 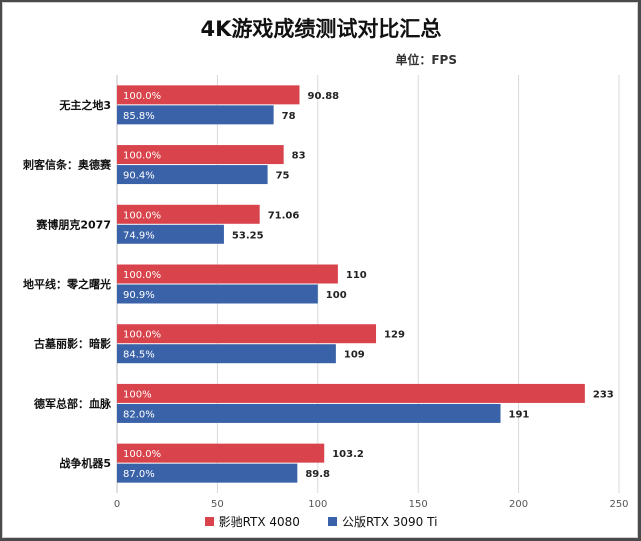 What do you see at coordinates (603, 394) in the screenshot?
I see `value-label: 233` at bounding box center [603, 394].